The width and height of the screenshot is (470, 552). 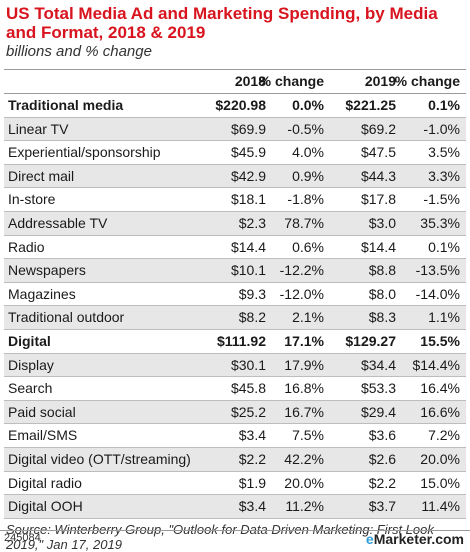 I want to click on change-2019: 16.6%, so click(x=440, y=411).